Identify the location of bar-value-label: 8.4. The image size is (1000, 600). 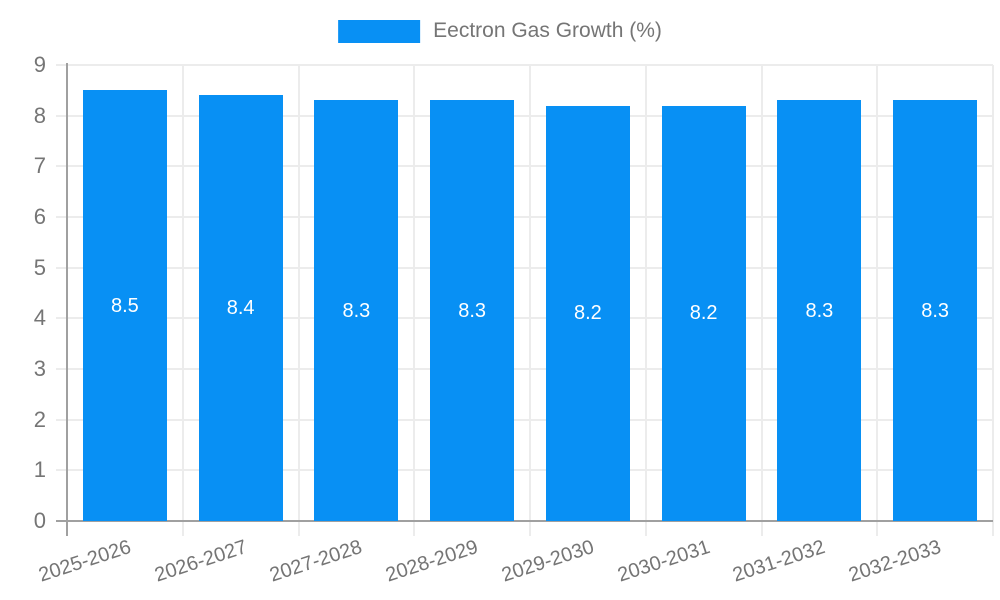
(240, 308).